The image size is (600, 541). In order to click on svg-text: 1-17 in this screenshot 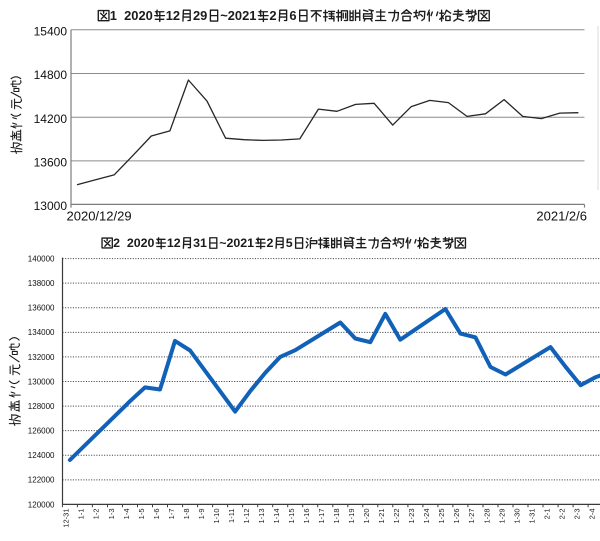, I will do `click(321, 516)`.